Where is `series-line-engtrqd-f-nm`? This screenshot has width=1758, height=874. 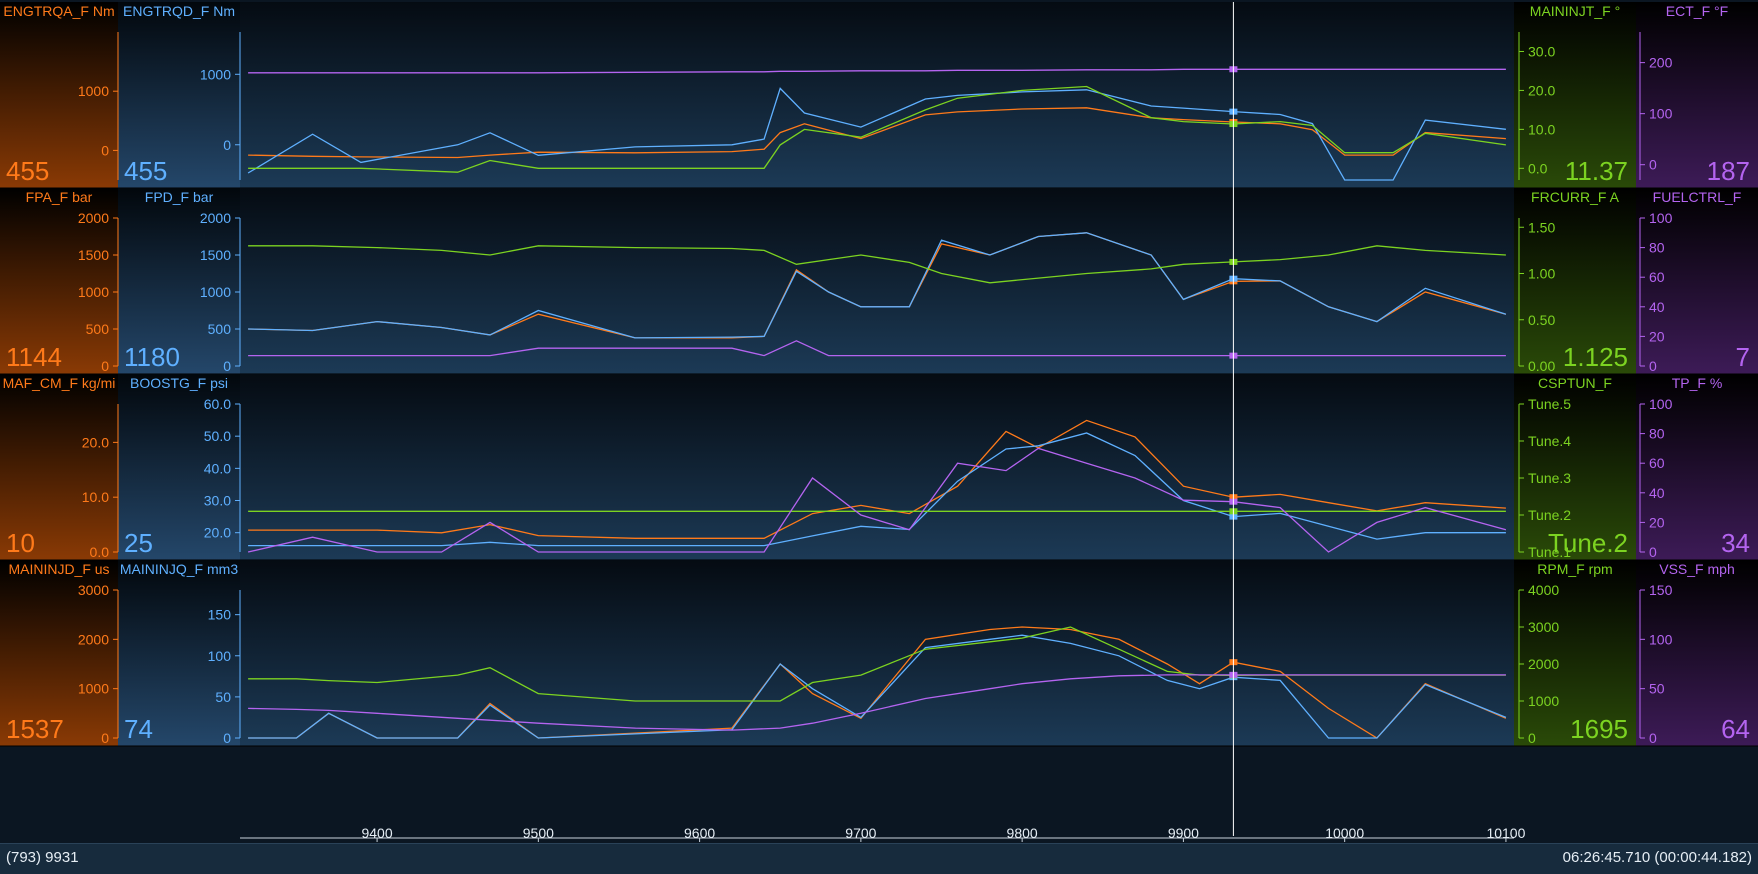 series-line-engtrqd-f-nm is located at coordinates (876, 134).